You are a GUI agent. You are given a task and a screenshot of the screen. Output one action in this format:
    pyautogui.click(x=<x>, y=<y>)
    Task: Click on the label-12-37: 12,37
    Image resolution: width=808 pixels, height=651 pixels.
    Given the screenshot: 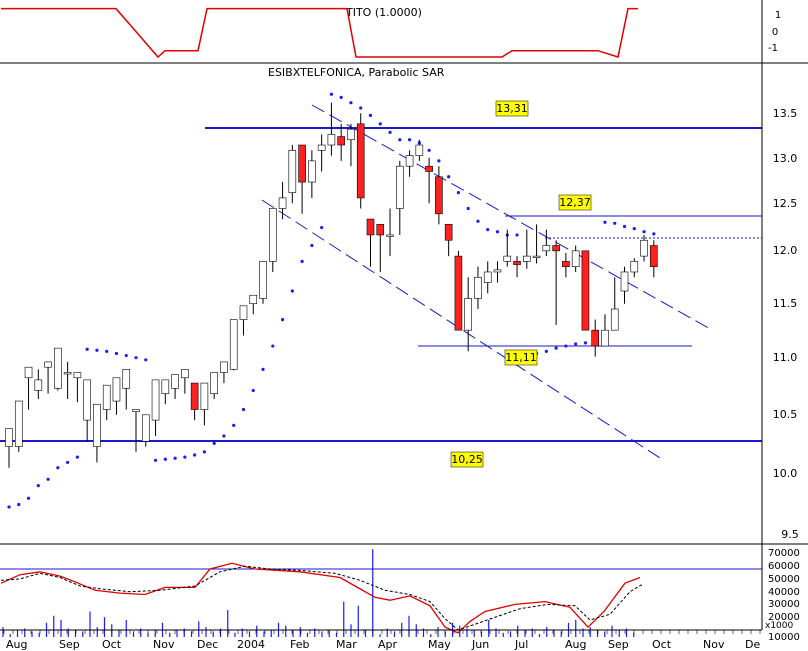 What is the action you would take?
    pyautogui.click(x=575, y=202)
    